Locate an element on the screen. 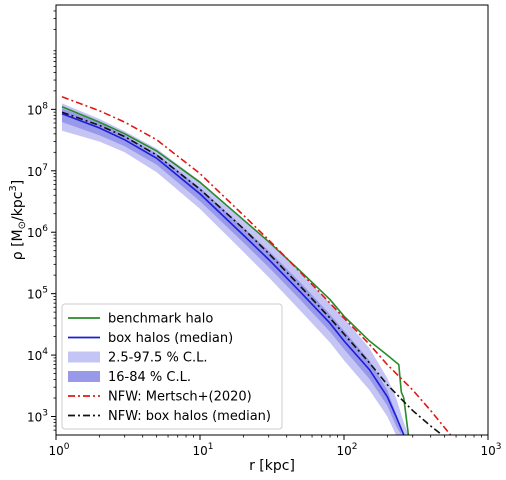 This screenshot has width=506, height=480. legend-box is located at coordinates (172, 366).